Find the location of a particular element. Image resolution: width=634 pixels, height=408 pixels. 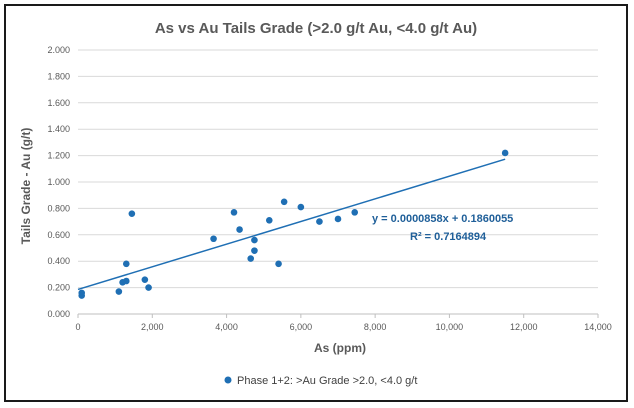

y-tick-label: 1.000 is located at coordinates (58, 182).